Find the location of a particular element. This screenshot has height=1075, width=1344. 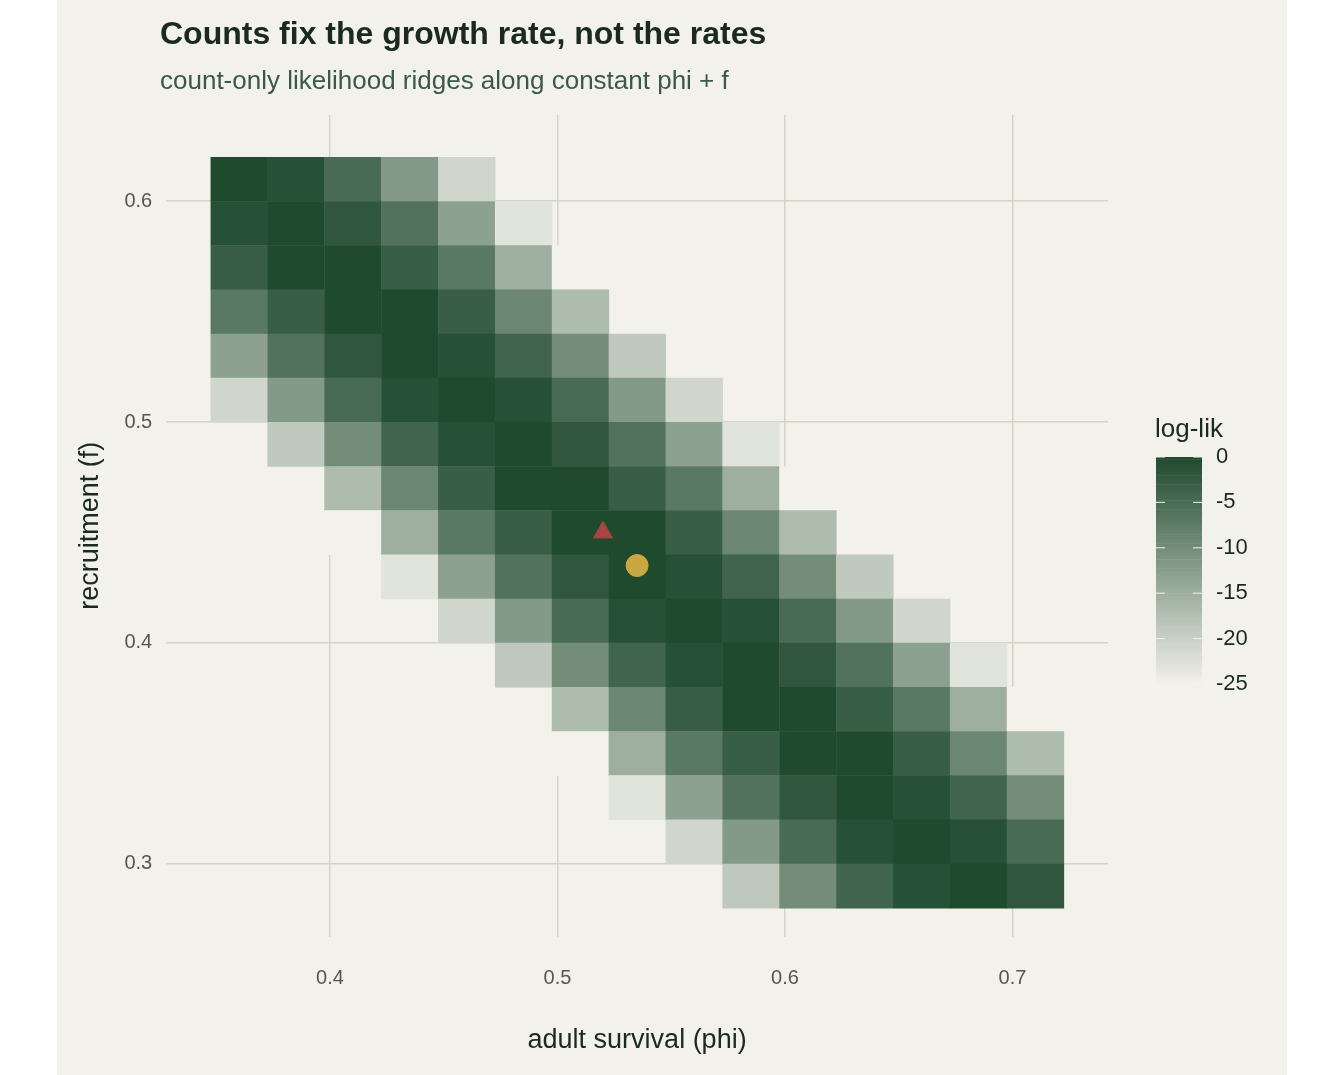

color-bar-label: -20 is located at coordinates (1232, 637).